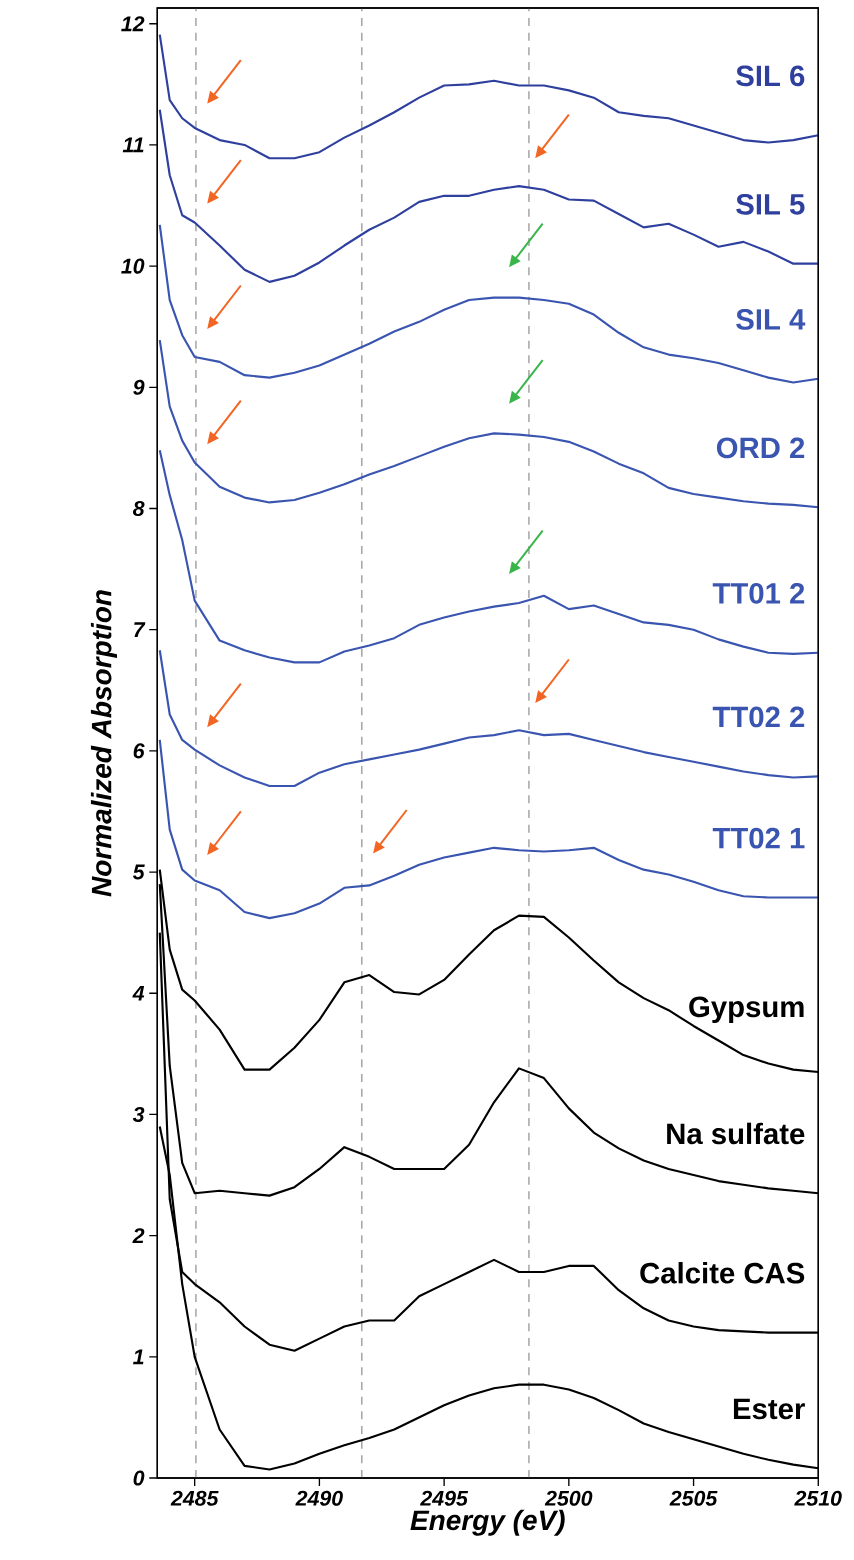  What do you see at coordinates (138, 993) in the screenshot?
I see `y-tick-label: 4` at bounding box center [138, 993].